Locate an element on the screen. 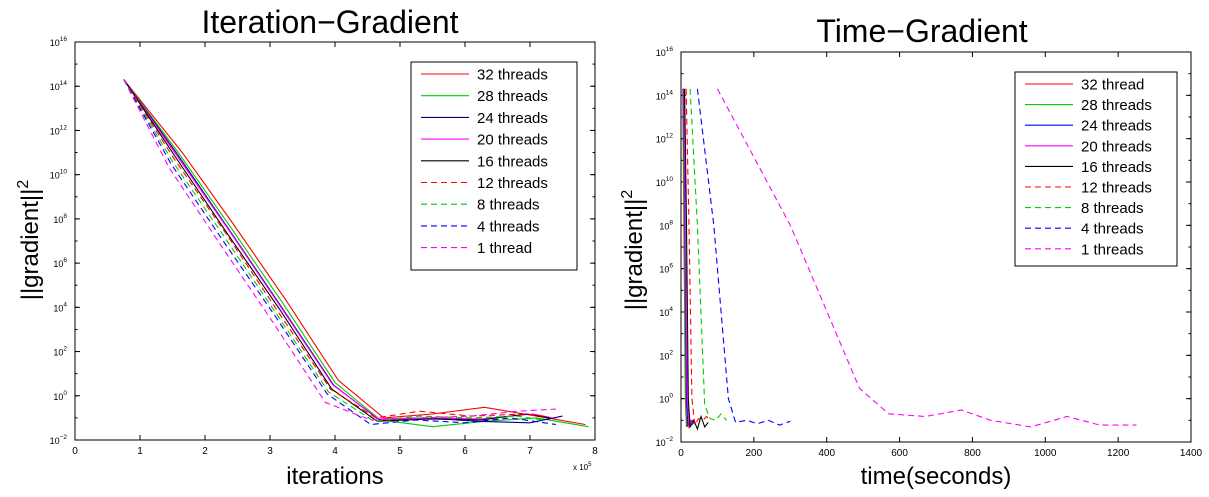  series-line-28-threads is located at coordinates (688, 258).